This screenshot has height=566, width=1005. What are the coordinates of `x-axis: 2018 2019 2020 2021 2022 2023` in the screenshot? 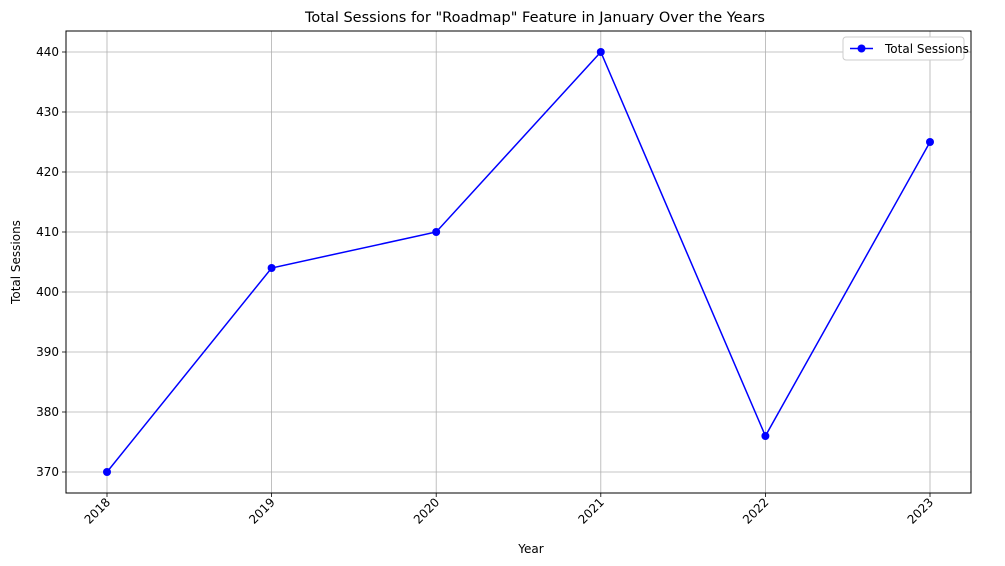 It's located at (509, 510).